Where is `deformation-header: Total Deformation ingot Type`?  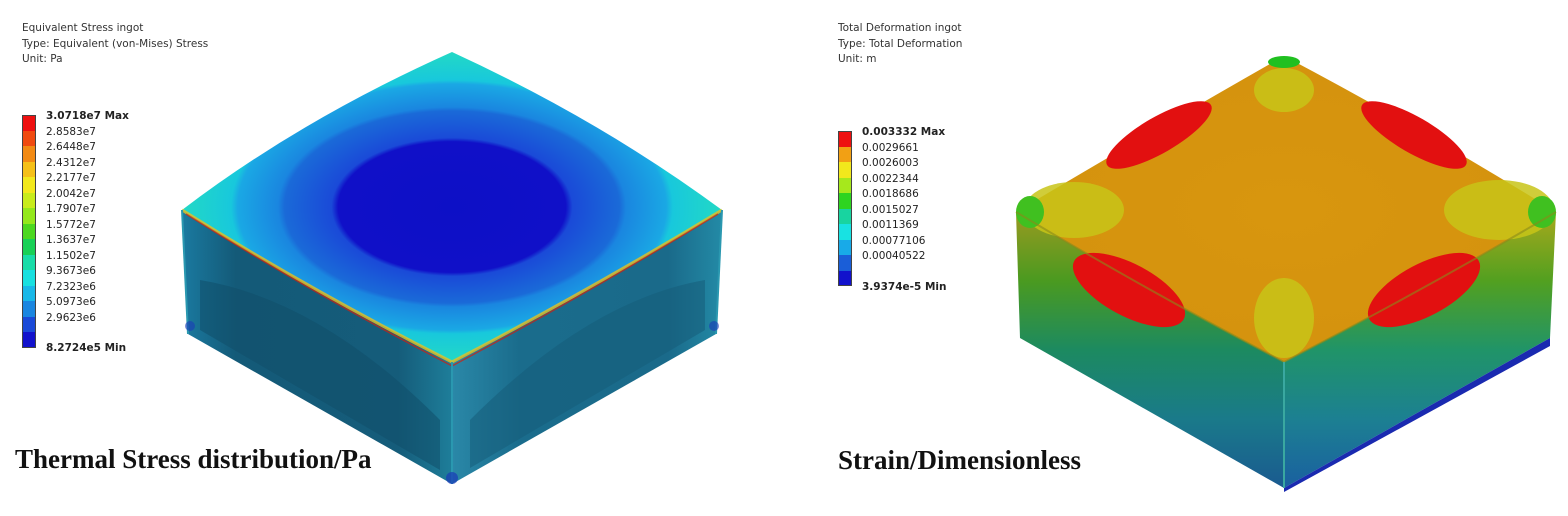 deformation-header: Total Deformation ingot Type is located at coordinates (900, 44).